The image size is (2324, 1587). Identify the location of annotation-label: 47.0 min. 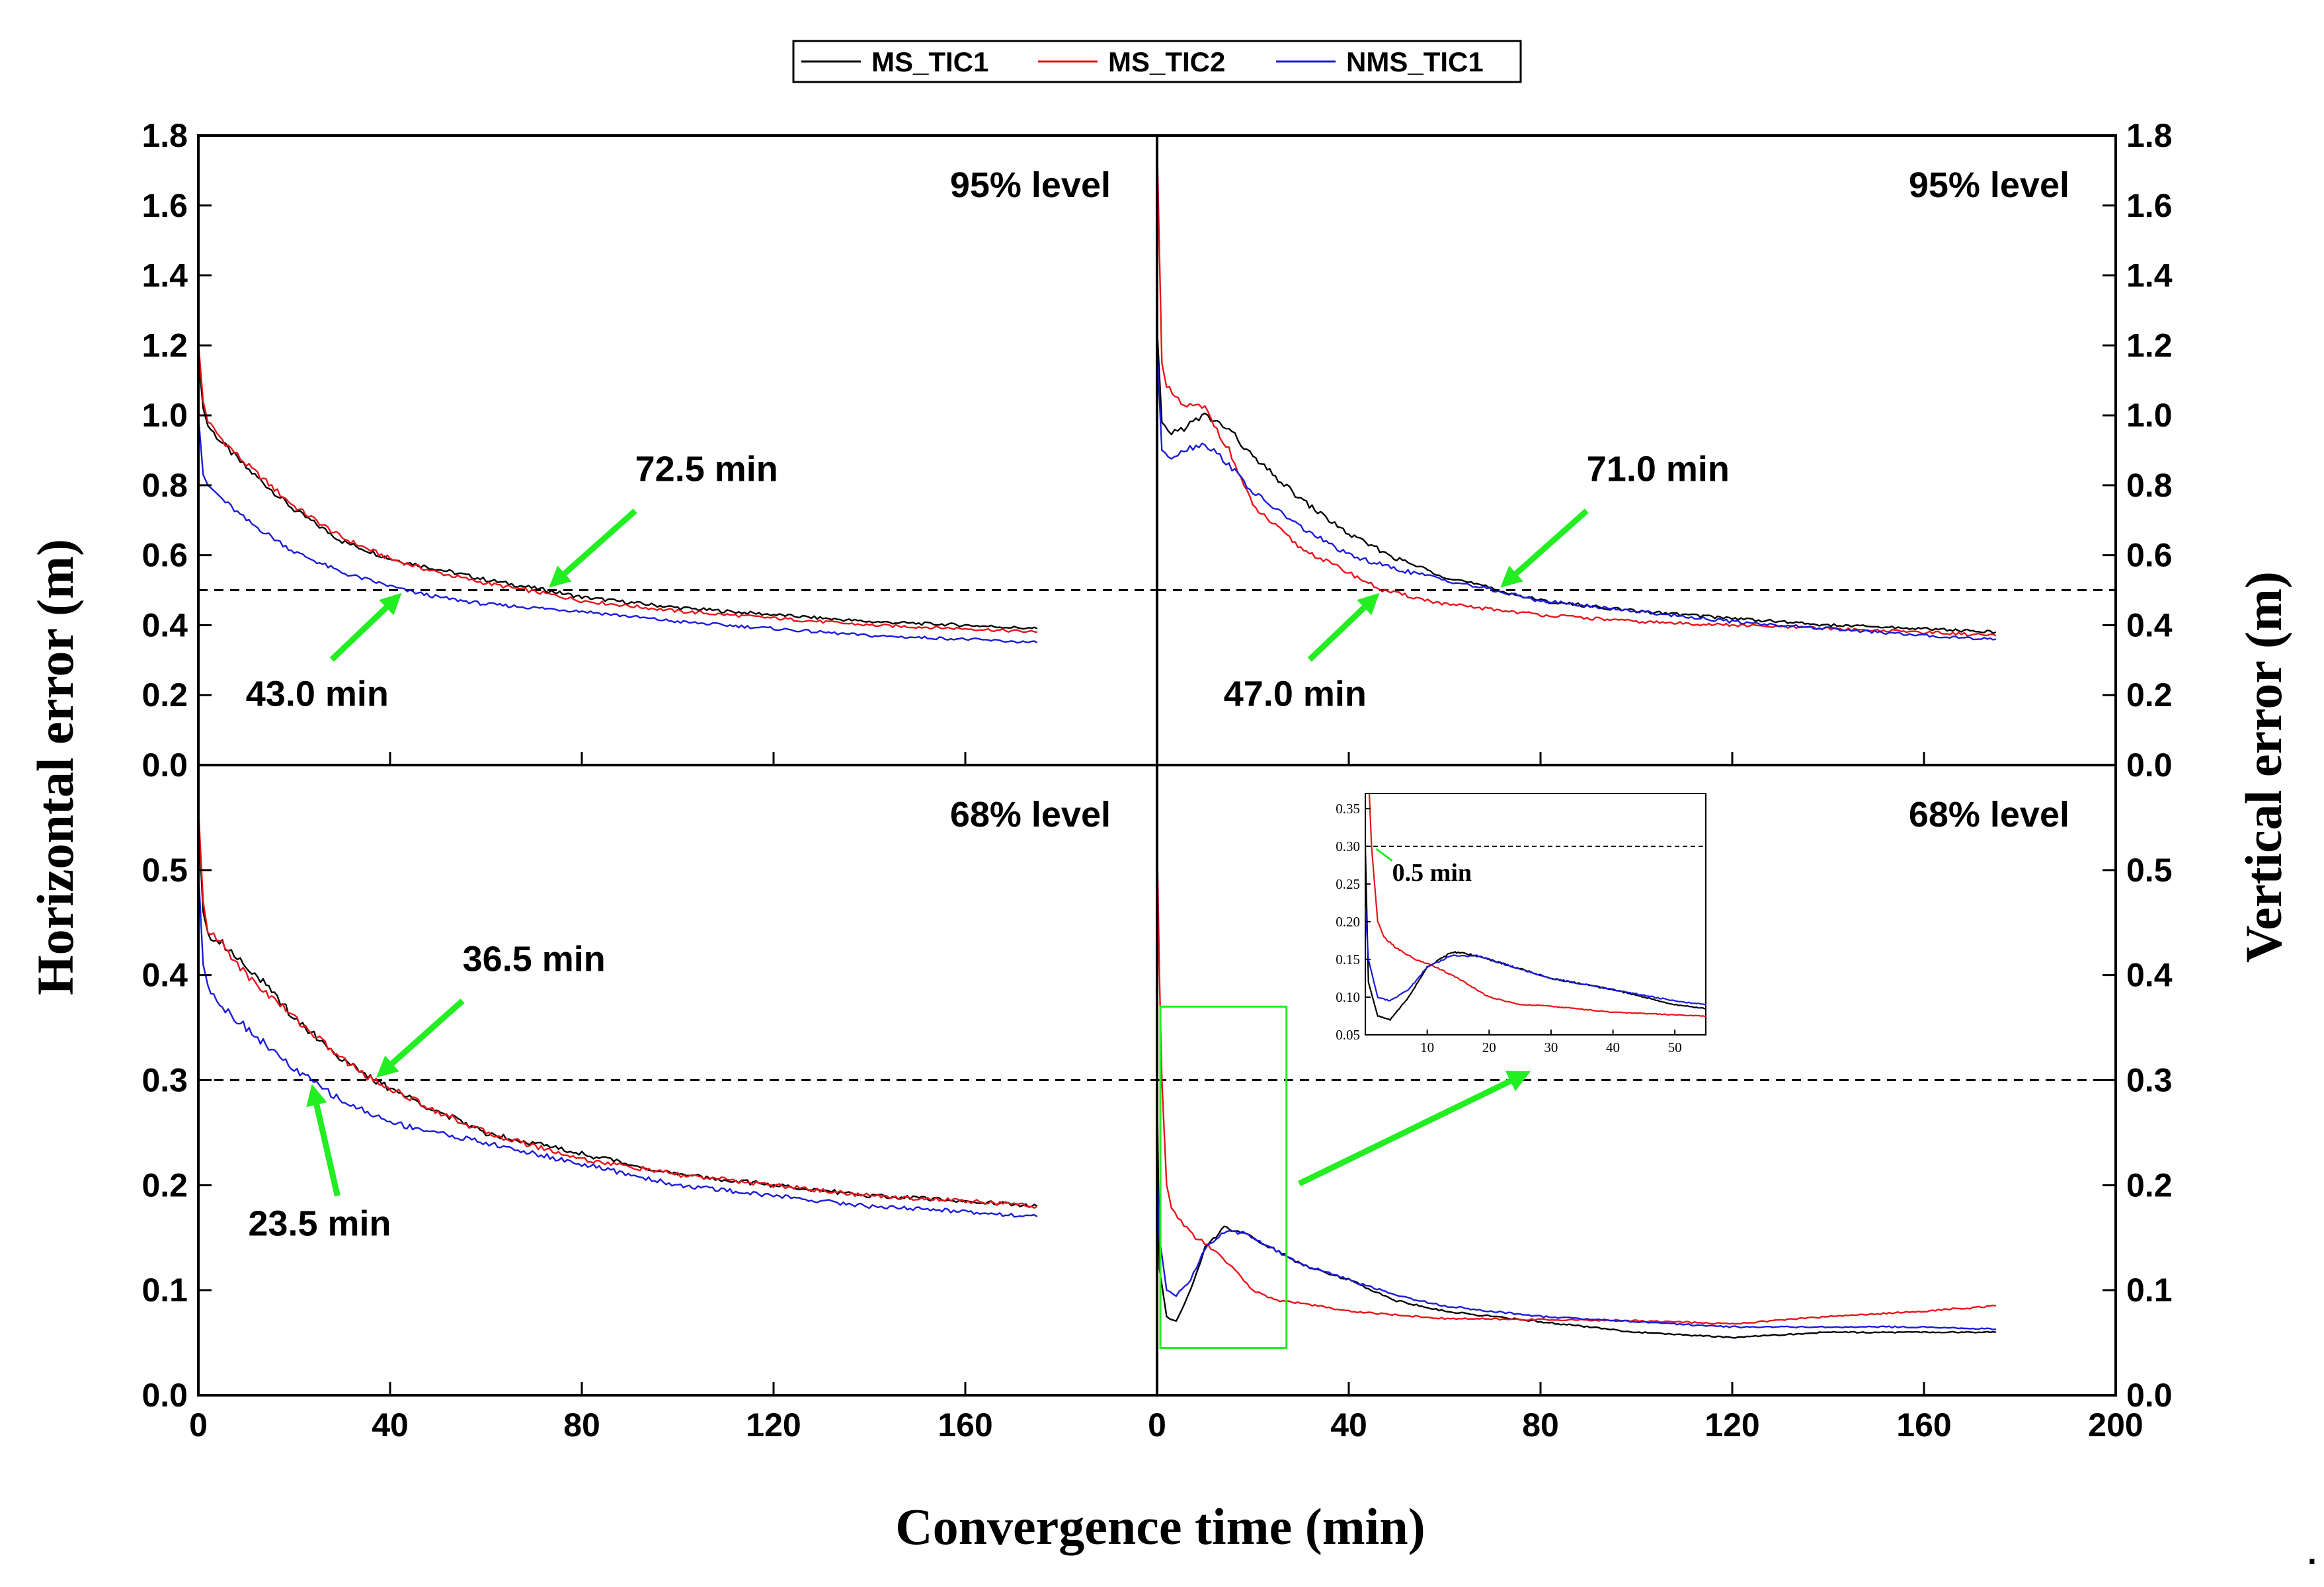
(1295, 694).